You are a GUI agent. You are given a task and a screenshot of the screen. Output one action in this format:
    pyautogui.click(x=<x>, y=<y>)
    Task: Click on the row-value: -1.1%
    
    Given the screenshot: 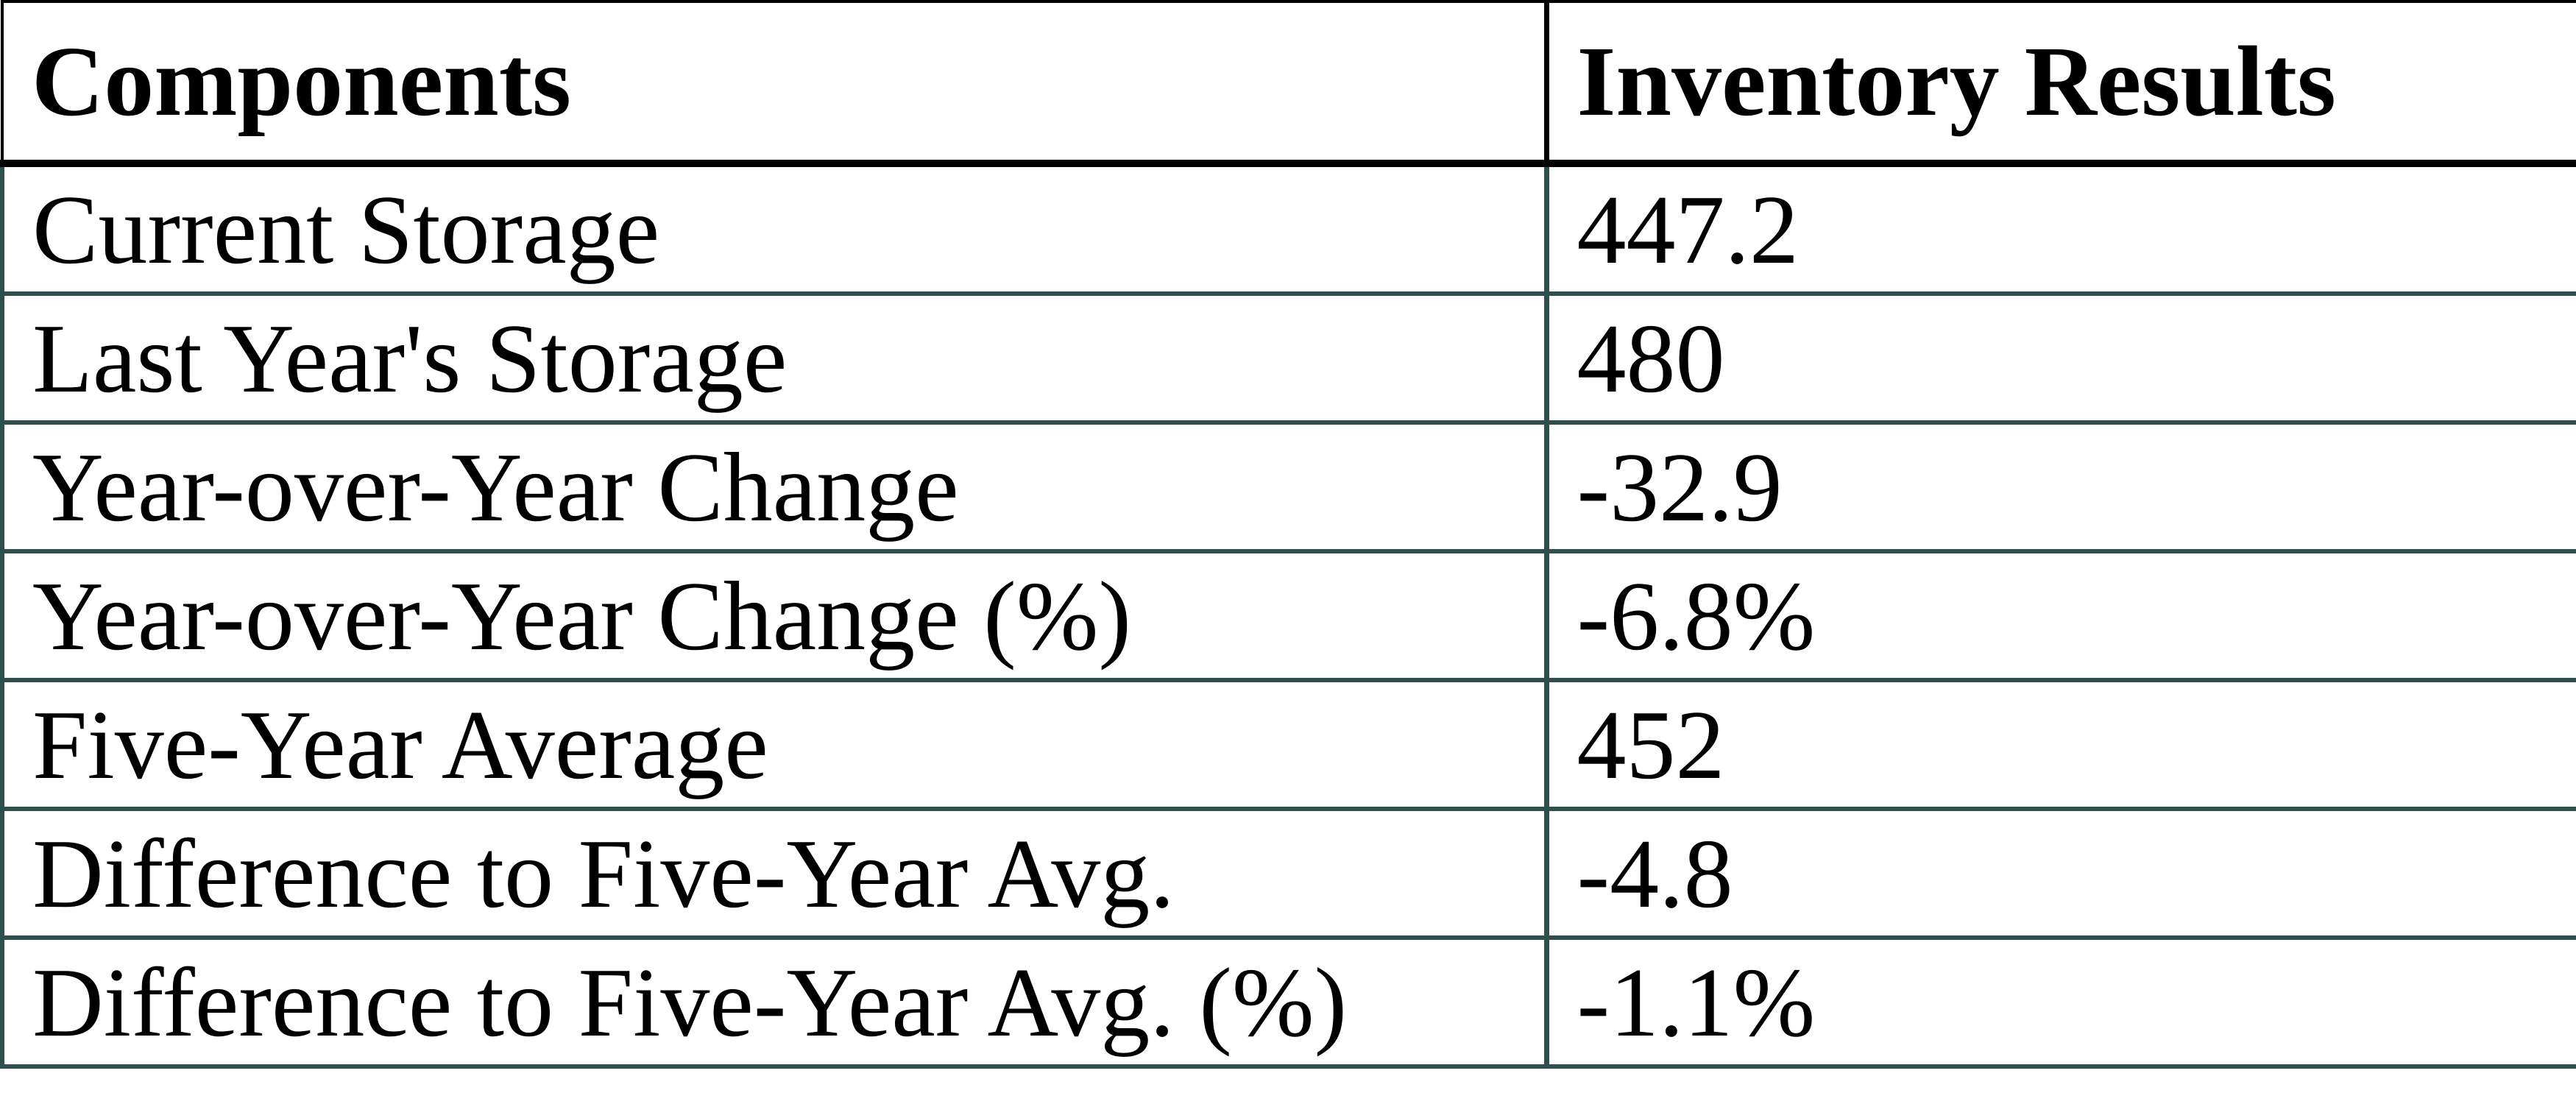 What is the action you would take?
    pyautogui.click(x=2060, y=1002)
    